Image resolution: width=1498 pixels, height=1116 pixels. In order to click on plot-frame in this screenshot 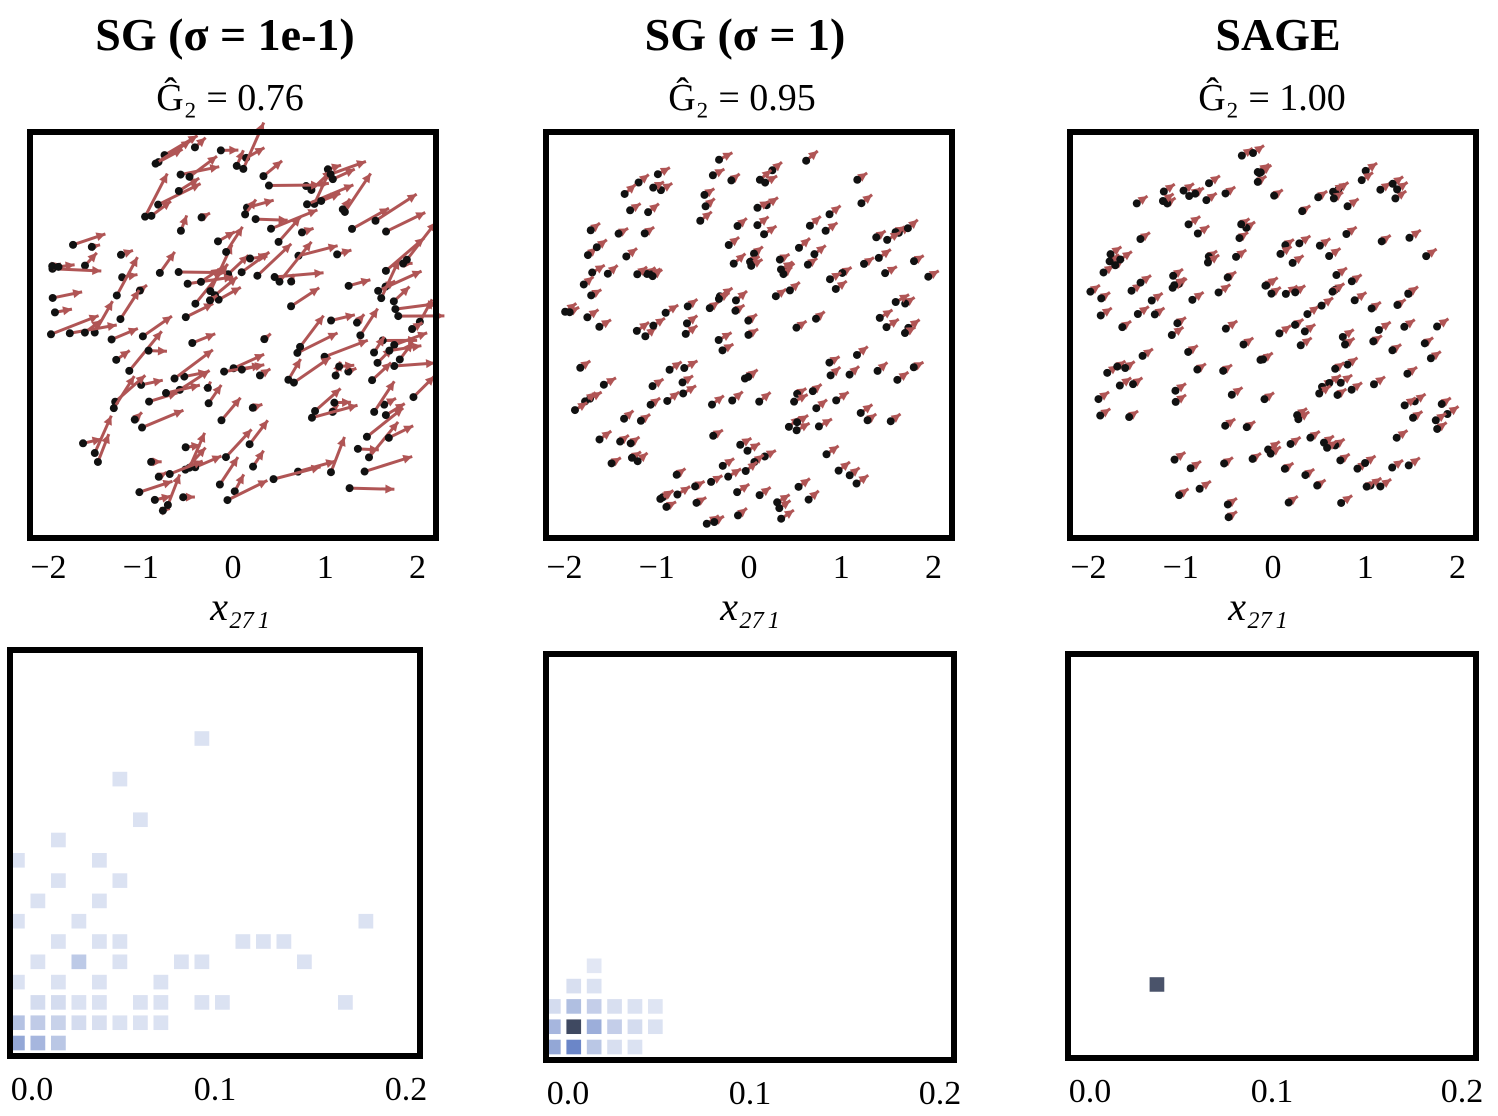, I will do `click(233, 335)`.